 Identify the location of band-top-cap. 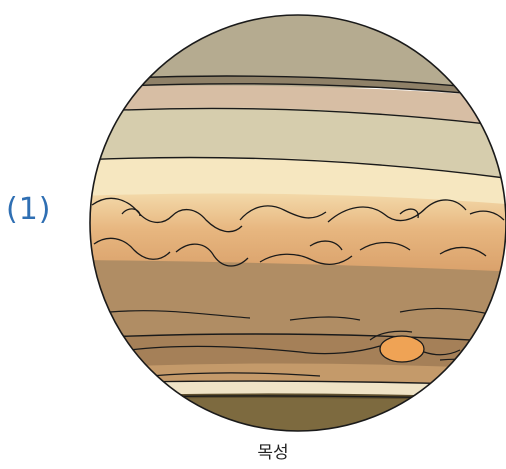
(298, 51).